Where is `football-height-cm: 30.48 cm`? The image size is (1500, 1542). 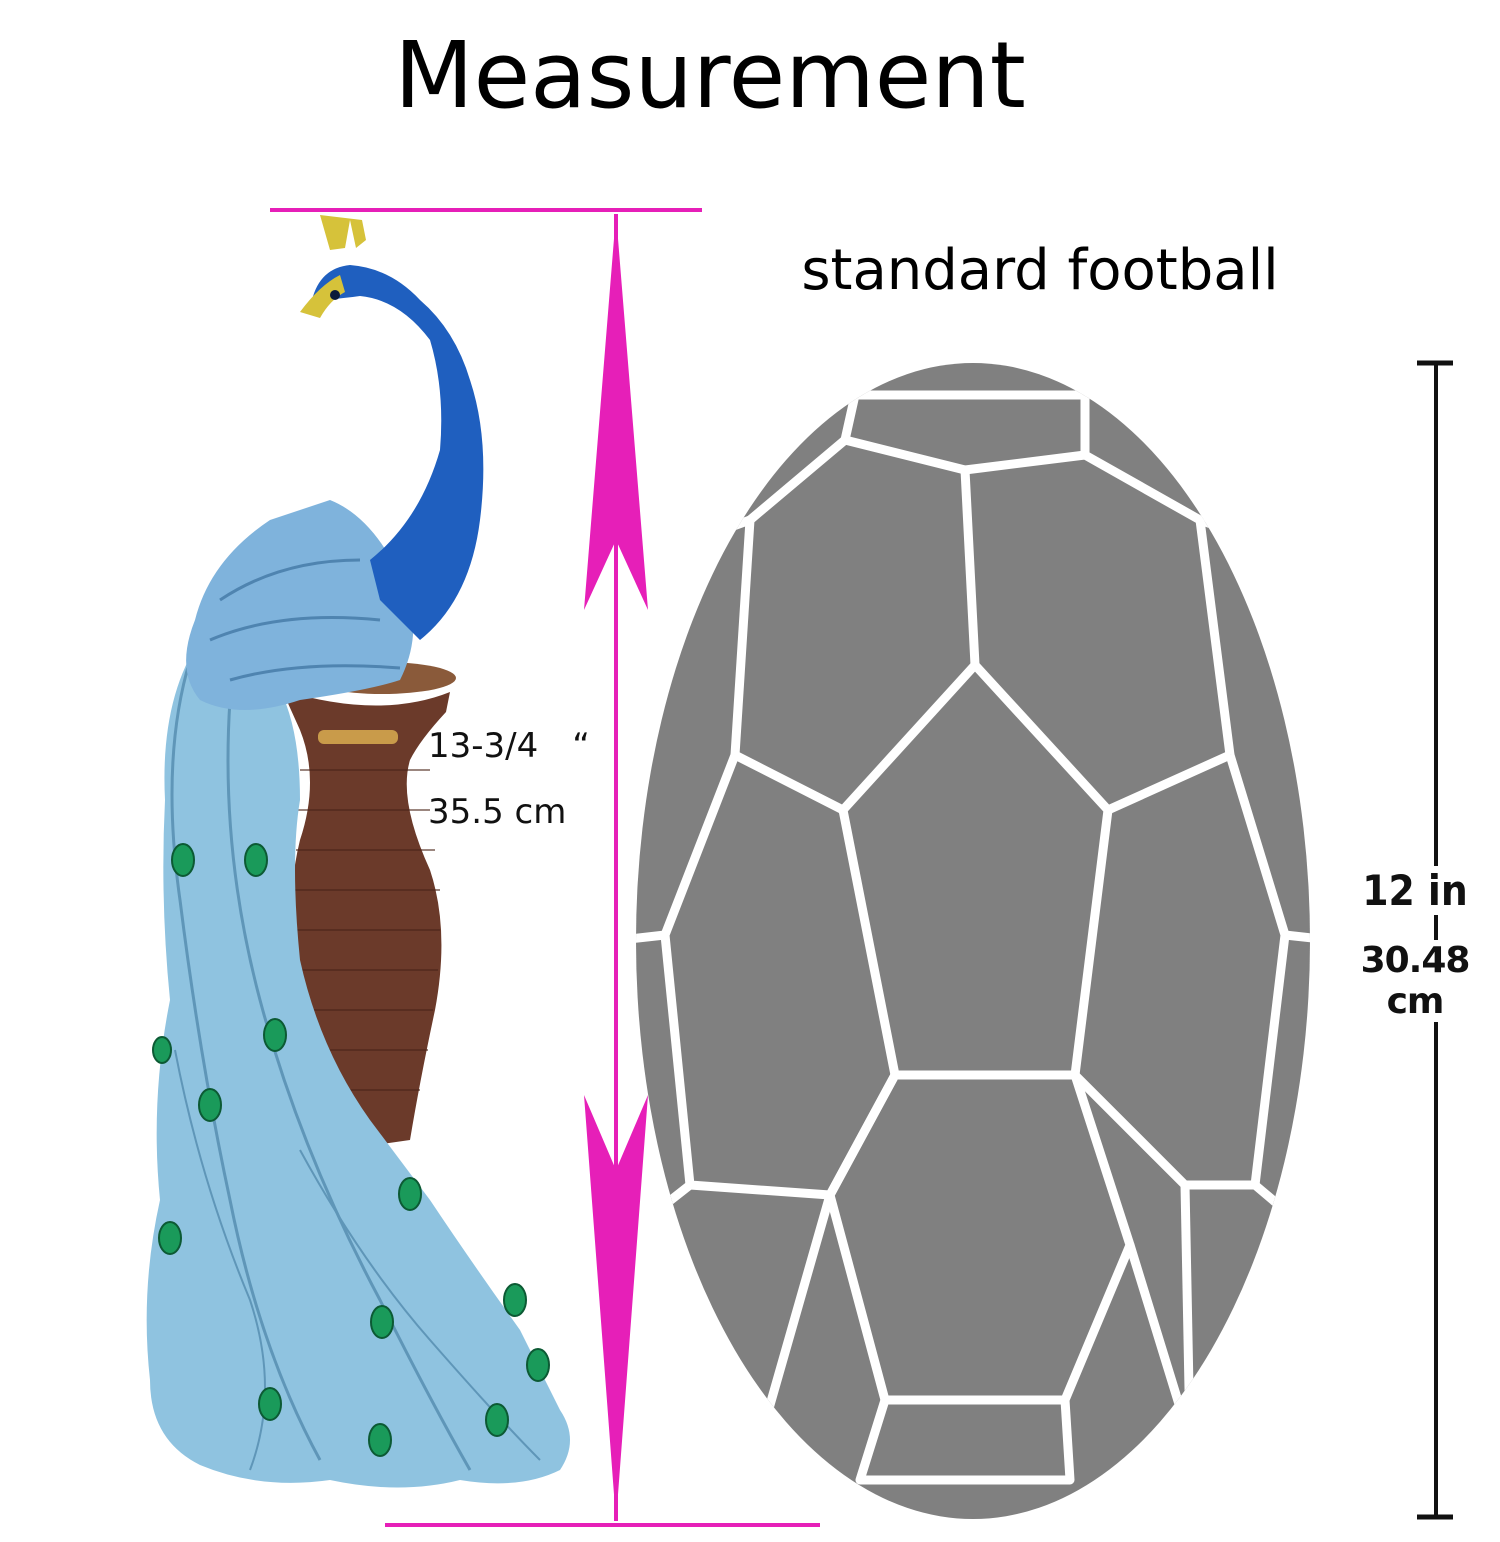 football-height-cm: 30.48 cm is located at coordinates (1415, 981).